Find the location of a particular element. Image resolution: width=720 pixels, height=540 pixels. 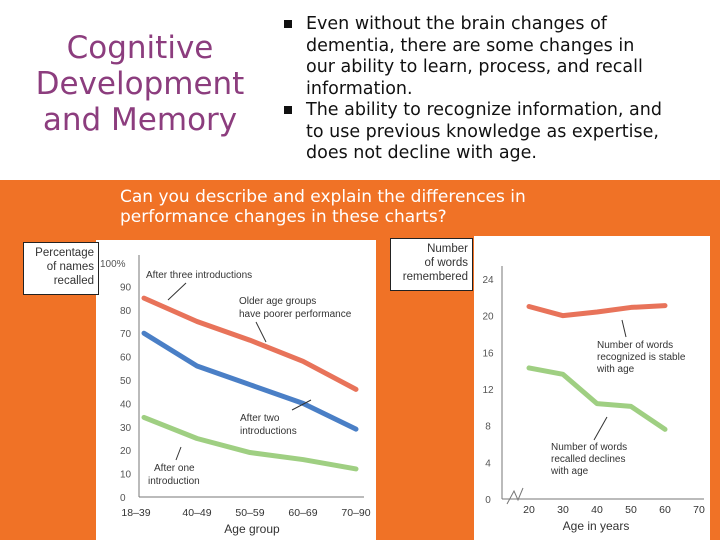

chart1-x-tick-label: 40–49 is located at coordinates (196, 513).